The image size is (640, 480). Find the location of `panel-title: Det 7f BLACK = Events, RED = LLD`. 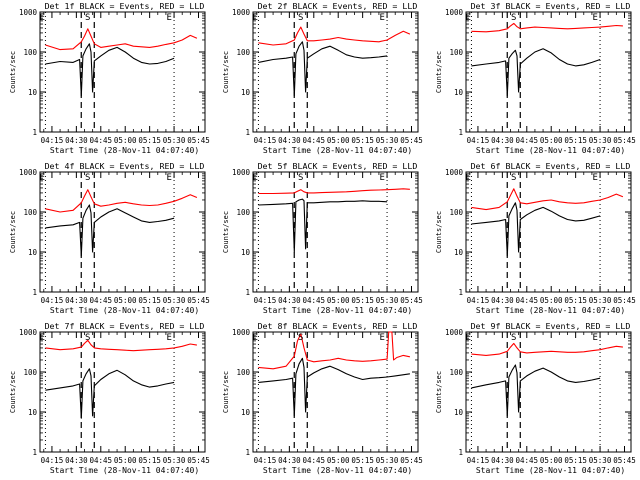

panel-title: Det 7f BLACK = Events, RED = LLD is located at coordinates (125, 326).